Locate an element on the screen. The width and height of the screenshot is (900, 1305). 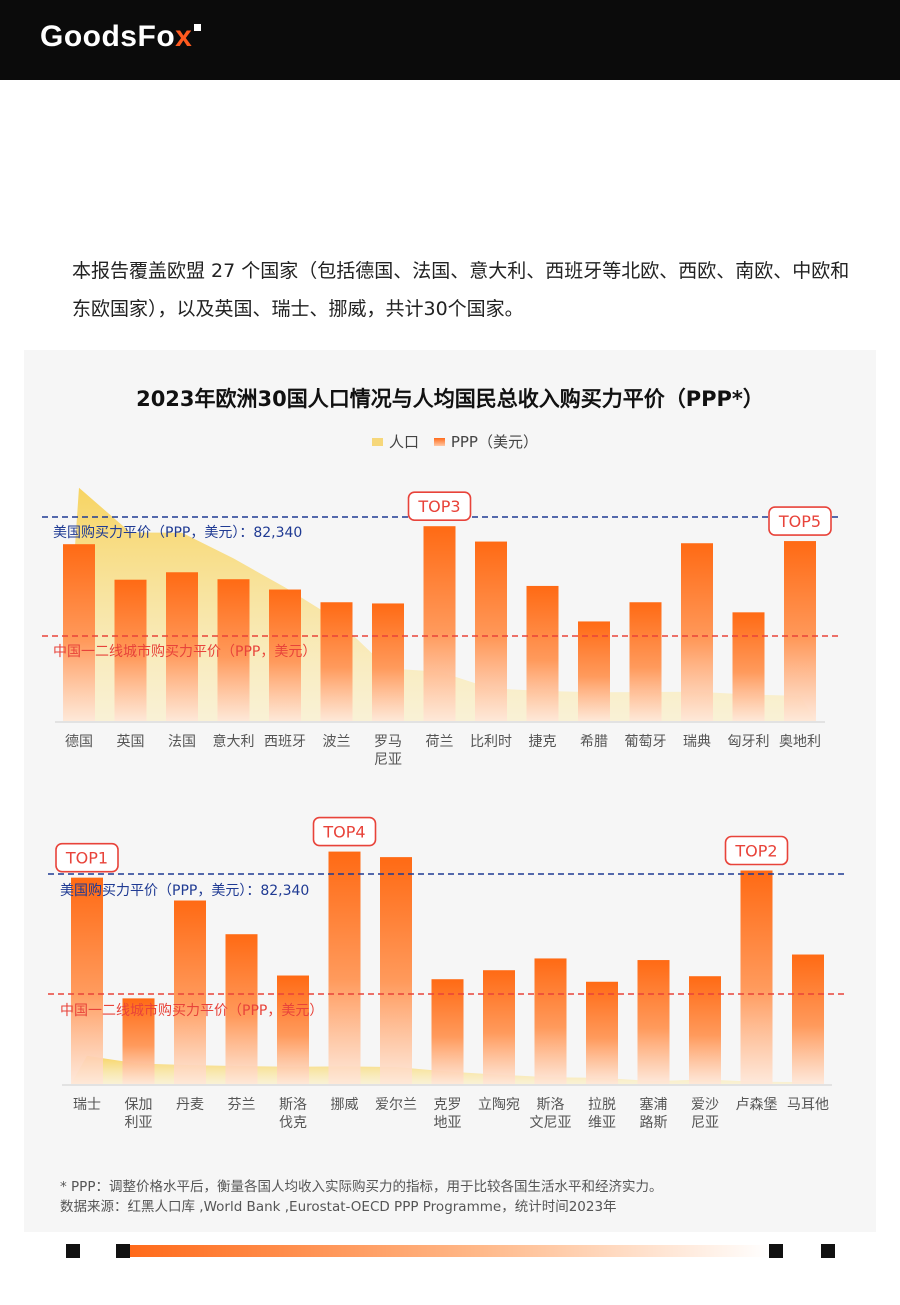
x-tick-label: 捷克 is located at coordinates (543, 742).